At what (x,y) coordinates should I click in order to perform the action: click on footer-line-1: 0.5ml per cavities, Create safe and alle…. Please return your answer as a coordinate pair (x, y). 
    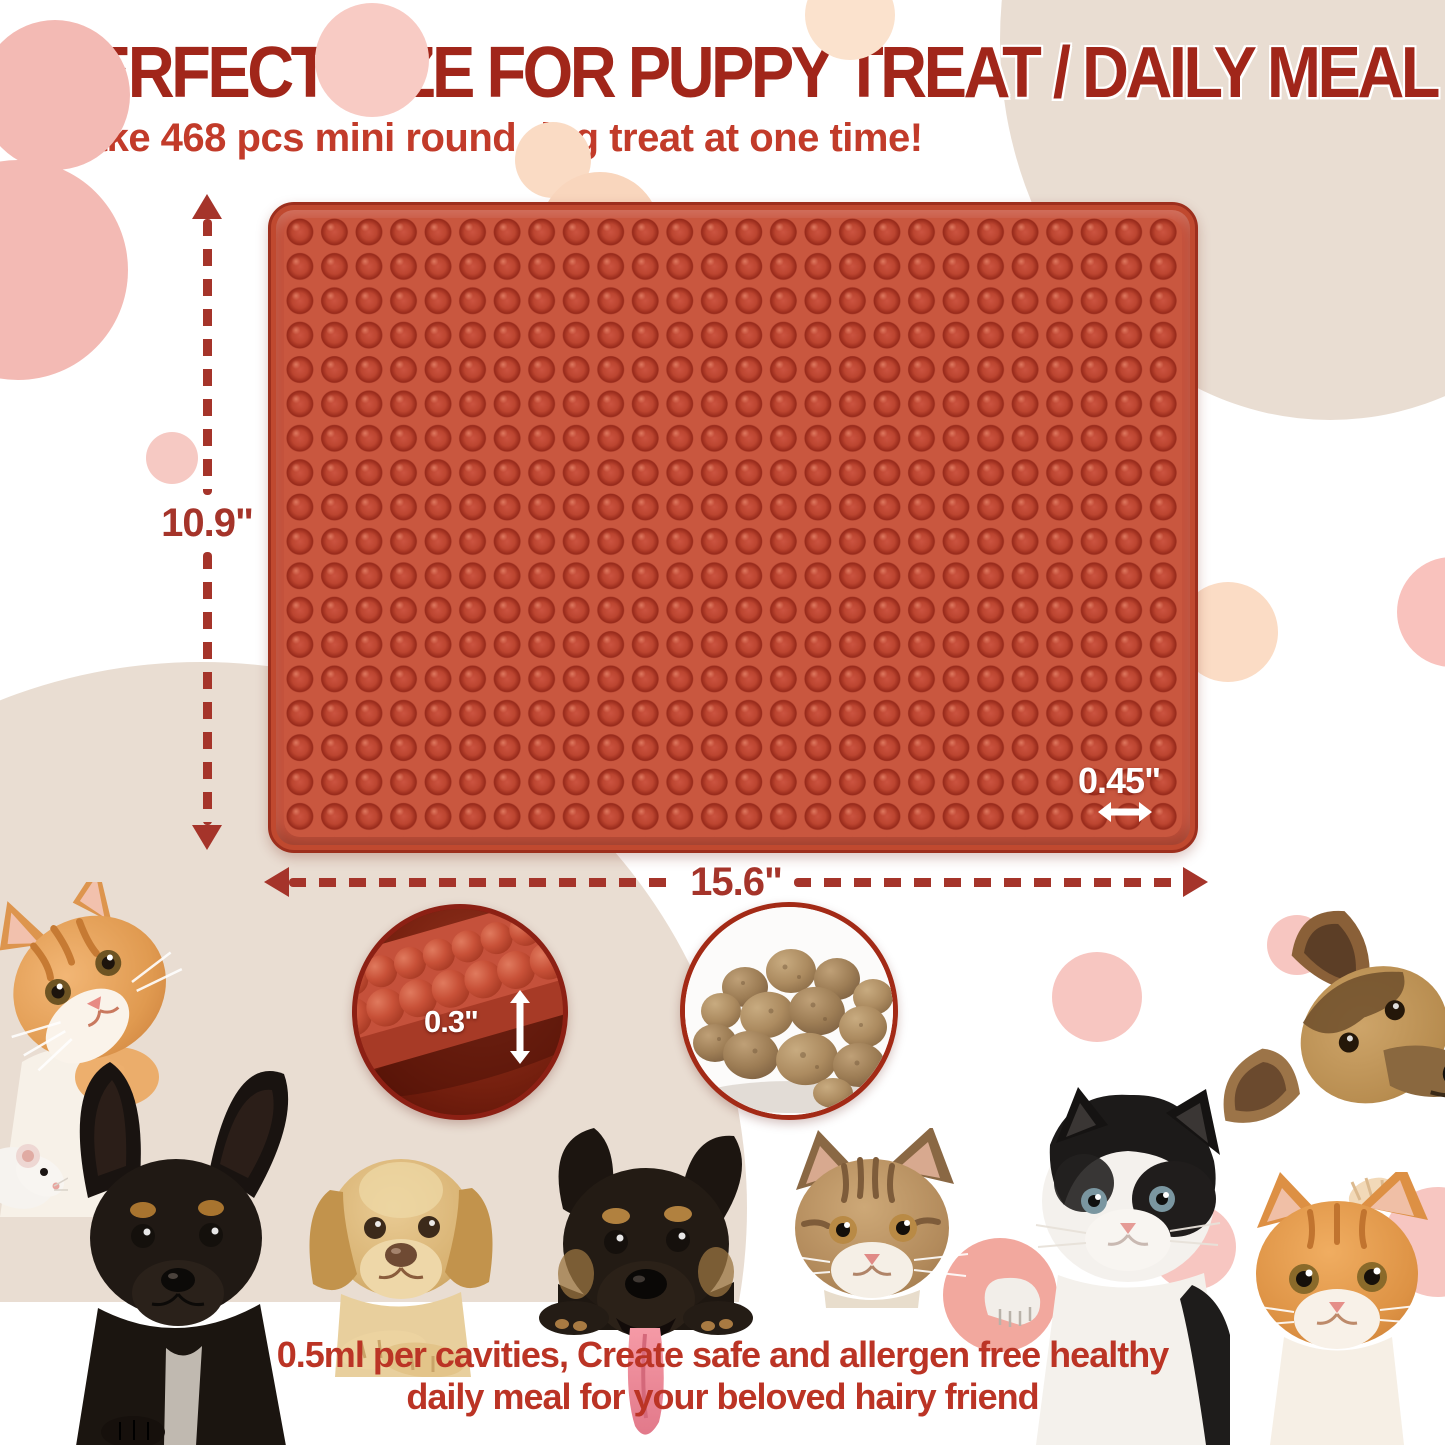
    Looking at the image, I should click on (722, 1354).